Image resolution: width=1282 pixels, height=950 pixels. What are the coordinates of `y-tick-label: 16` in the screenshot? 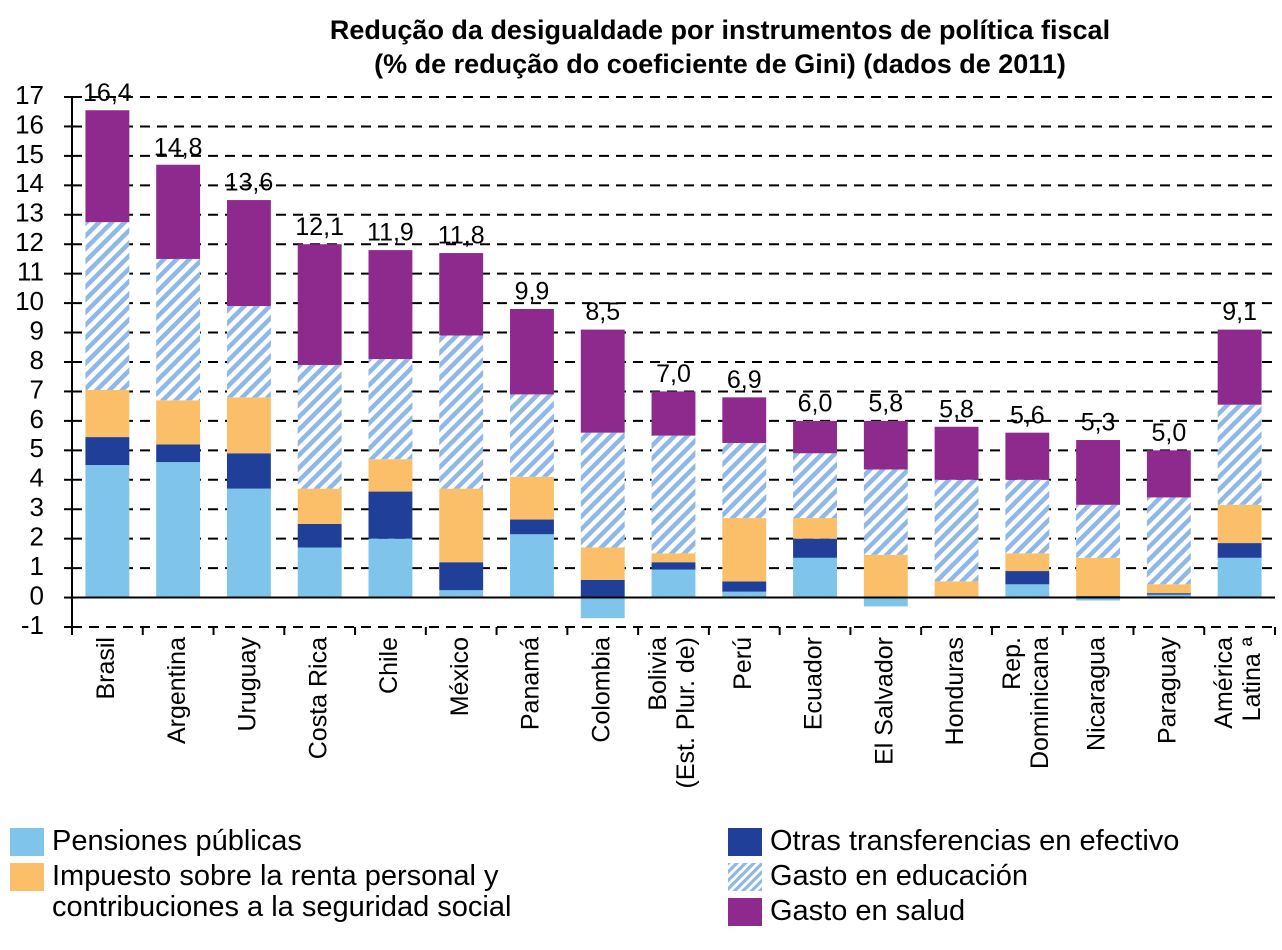 It's located at (29, 124).